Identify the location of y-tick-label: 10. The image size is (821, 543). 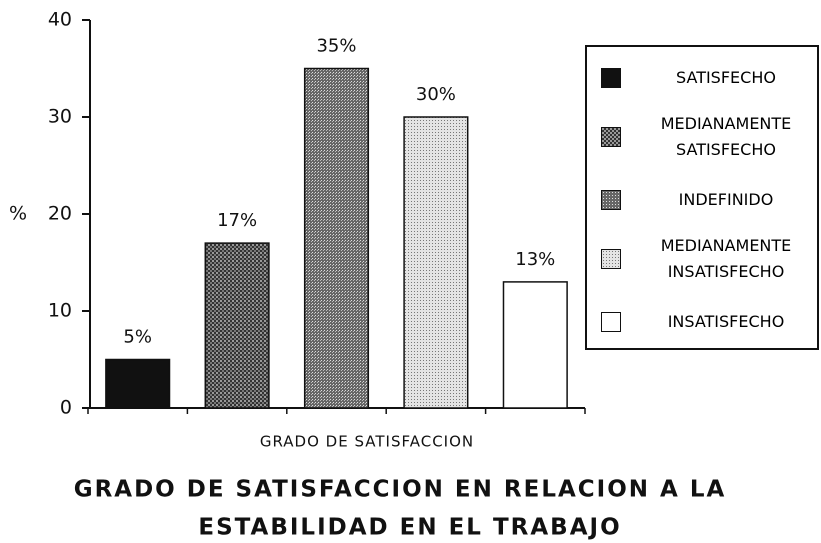
(60, 311).